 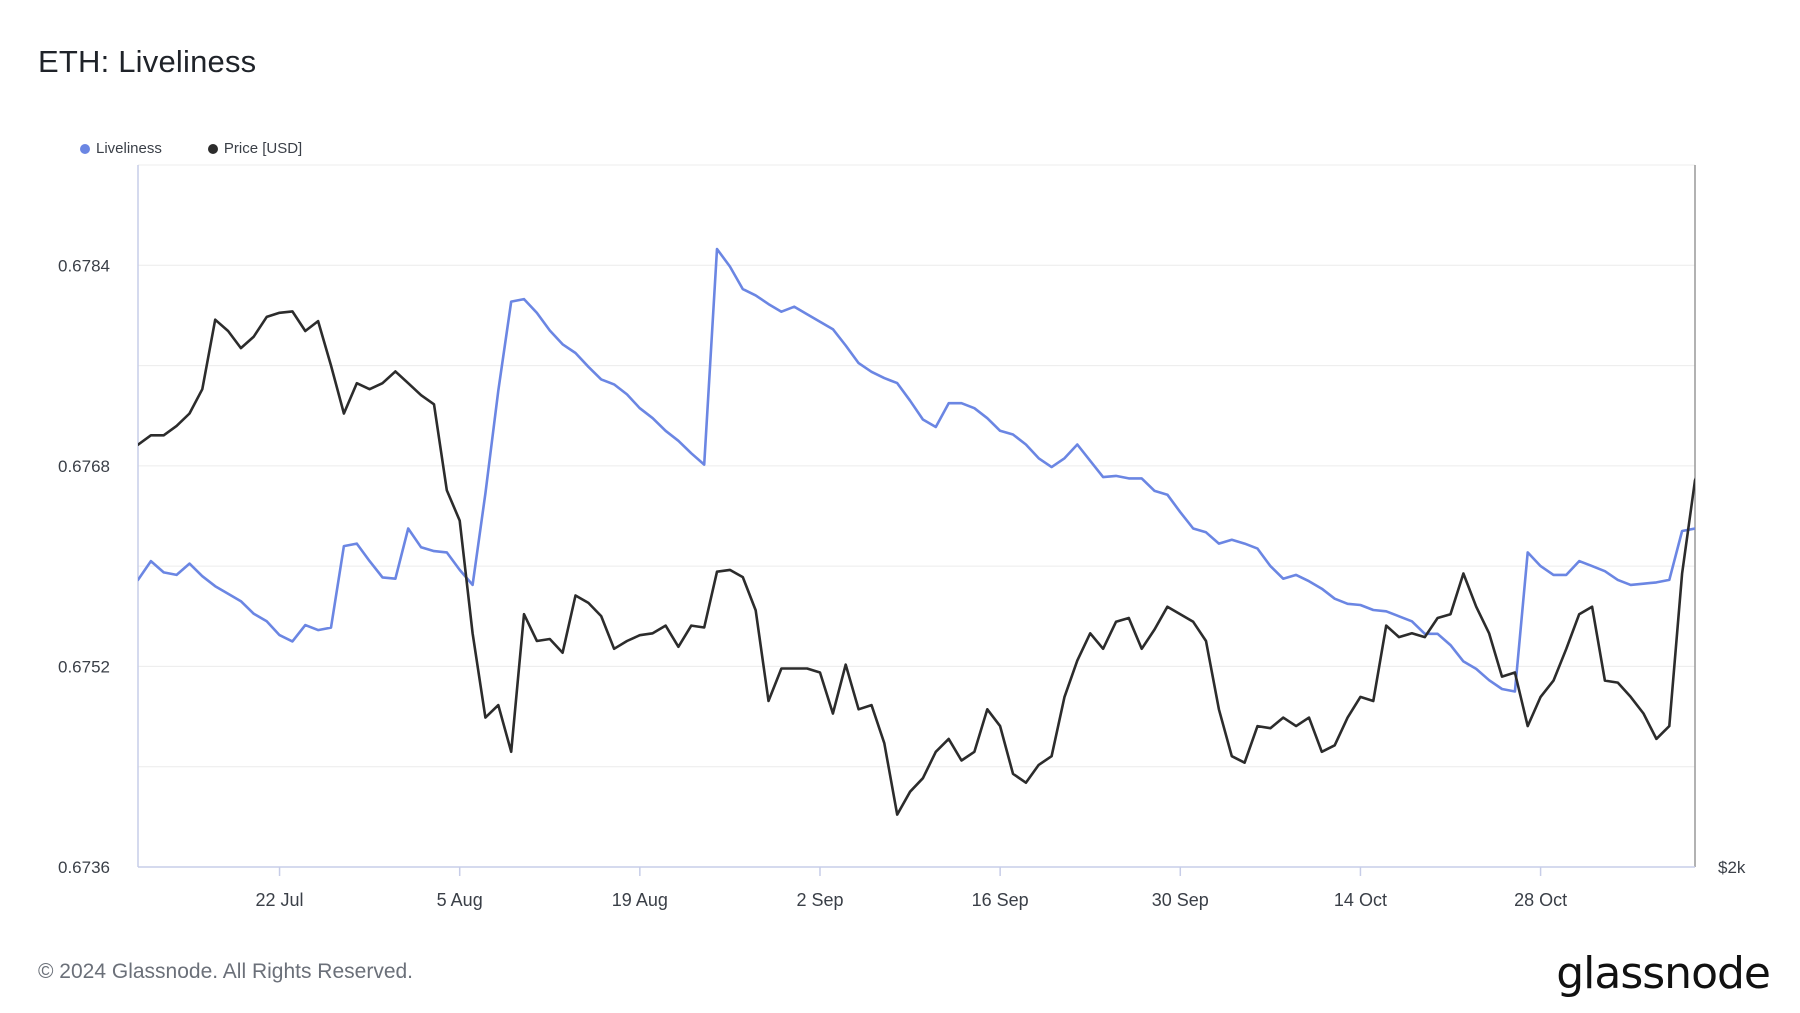 I want to click on legend: Liveliness Price [USD], so click(x=214, y=148).